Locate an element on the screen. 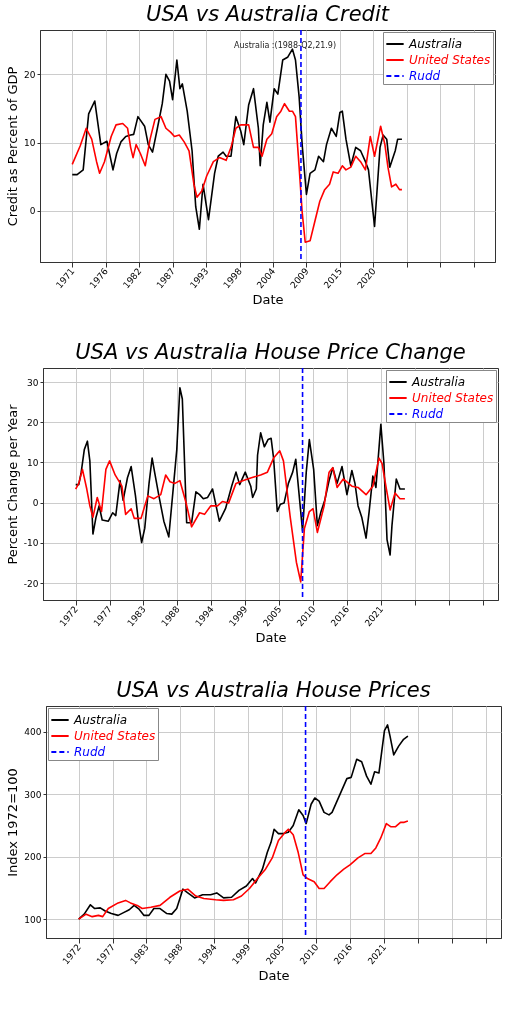 This screenshot has height=1012, width=518. annotation: Australia :(1988-Q2,21.9) is located at coordinates (285, 45).